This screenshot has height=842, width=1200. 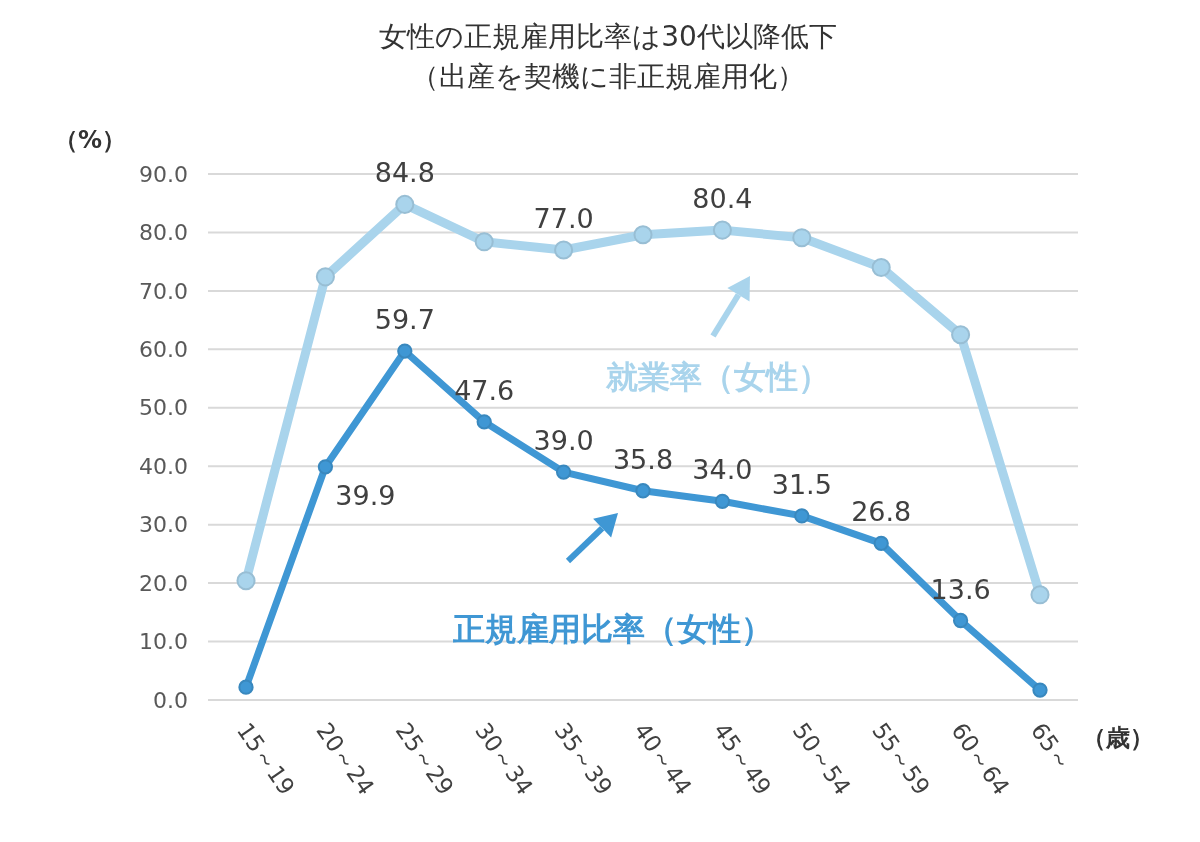 I want to click on data-label: 77.0, so click(x=563, y=218).